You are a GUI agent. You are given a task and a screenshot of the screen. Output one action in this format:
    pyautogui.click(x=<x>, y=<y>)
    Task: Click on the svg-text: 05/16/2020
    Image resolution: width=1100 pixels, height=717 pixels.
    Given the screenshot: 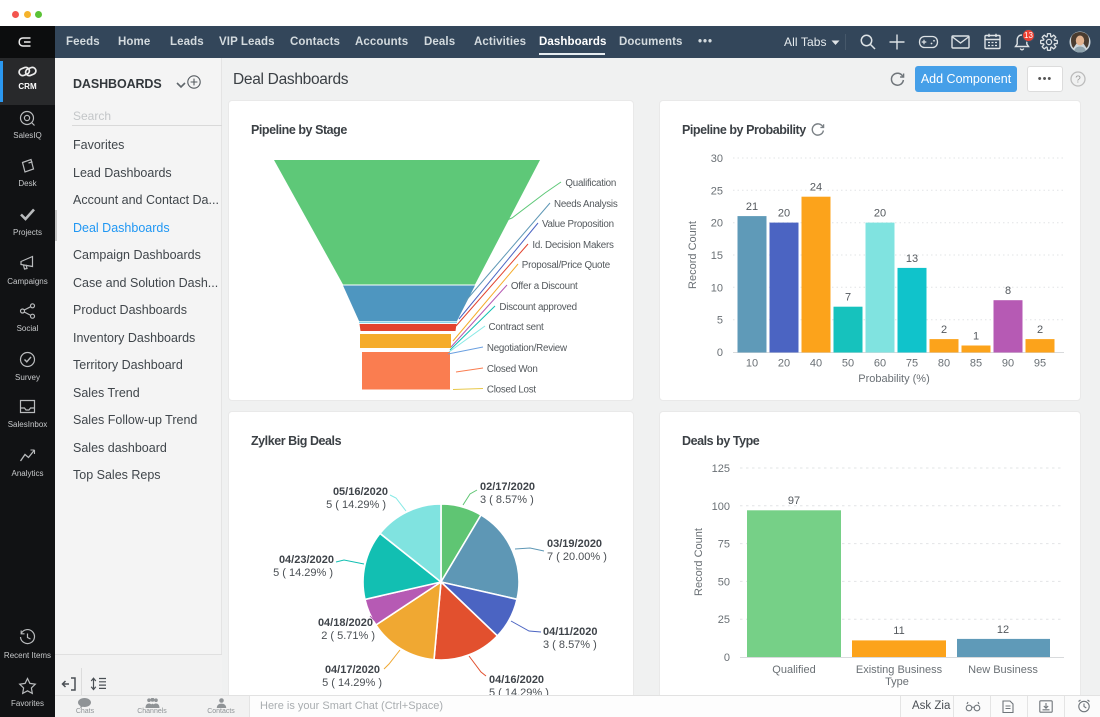 What is the action you would take?
    pyautogui.click(x=360, y=492)
    